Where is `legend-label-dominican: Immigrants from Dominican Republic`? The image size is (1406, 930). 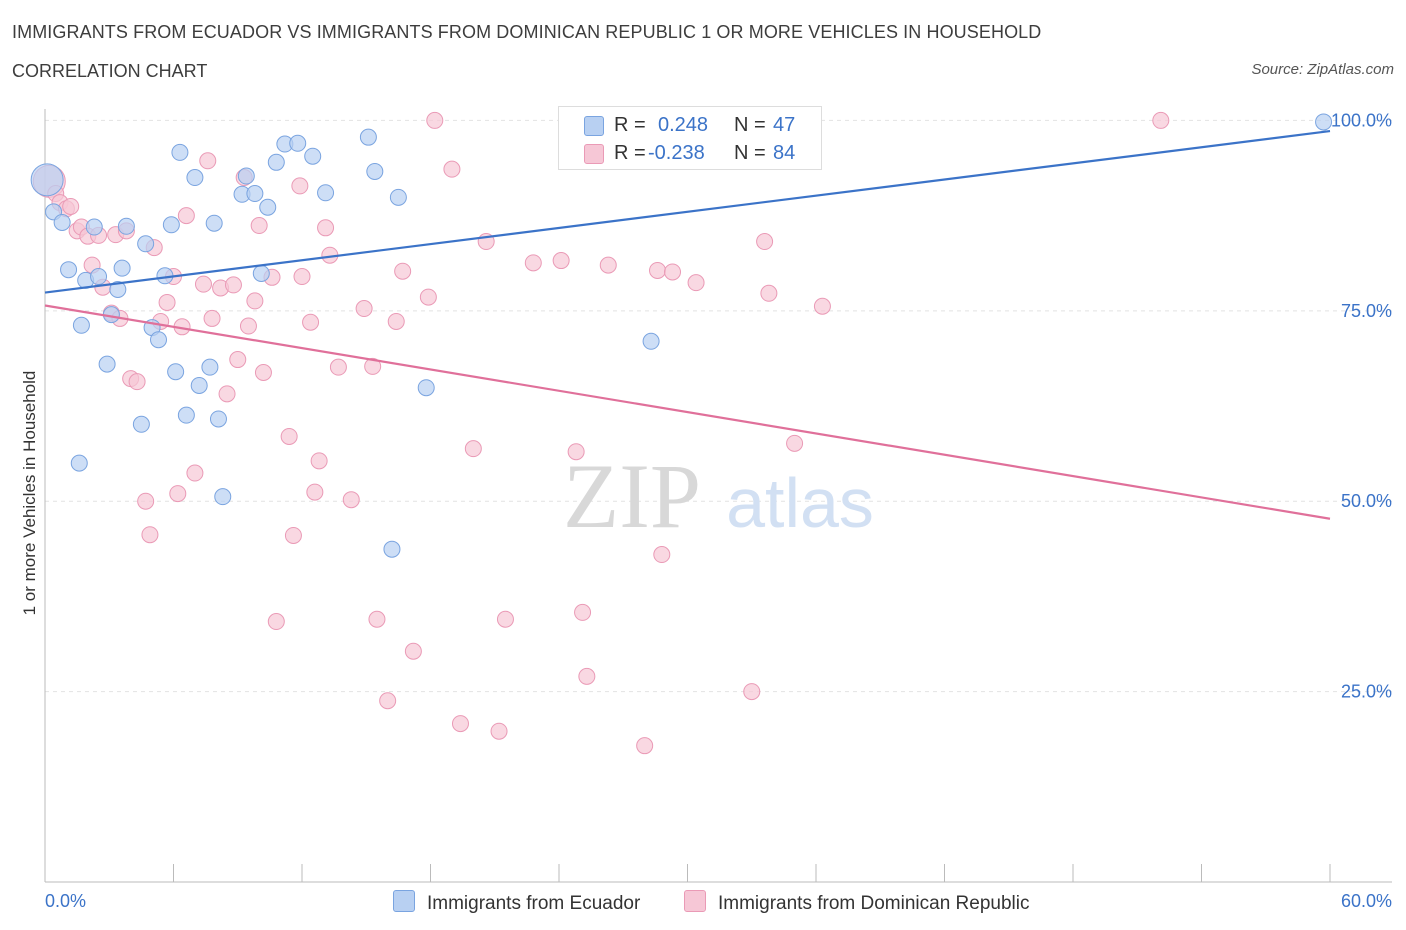 legend-label-dominican: Immigrants from Dominican Republic is located at coordinates (874, 903).